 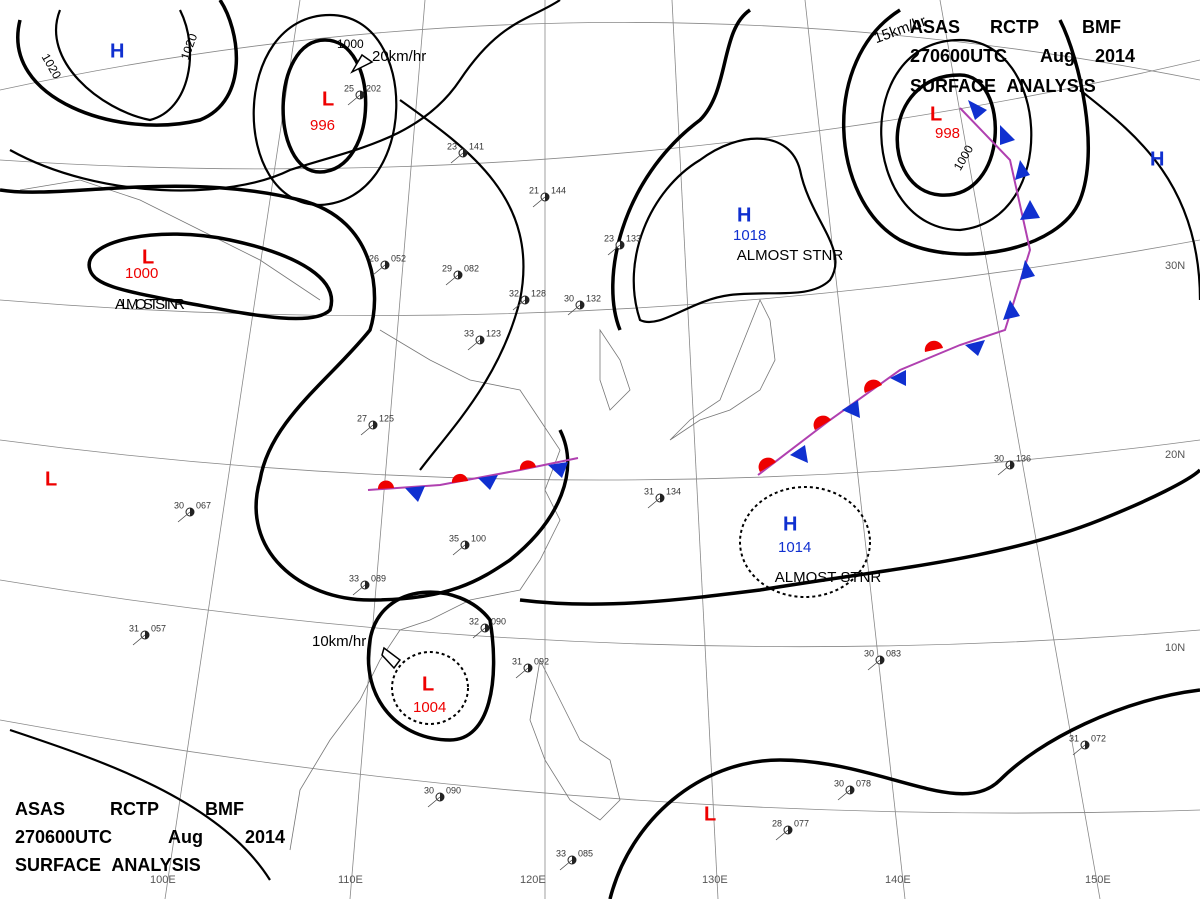 What do you see at coordinates (429, 707) in the screenshot?
I see `center-pressure: 1004` at bounding box center [429, 707].